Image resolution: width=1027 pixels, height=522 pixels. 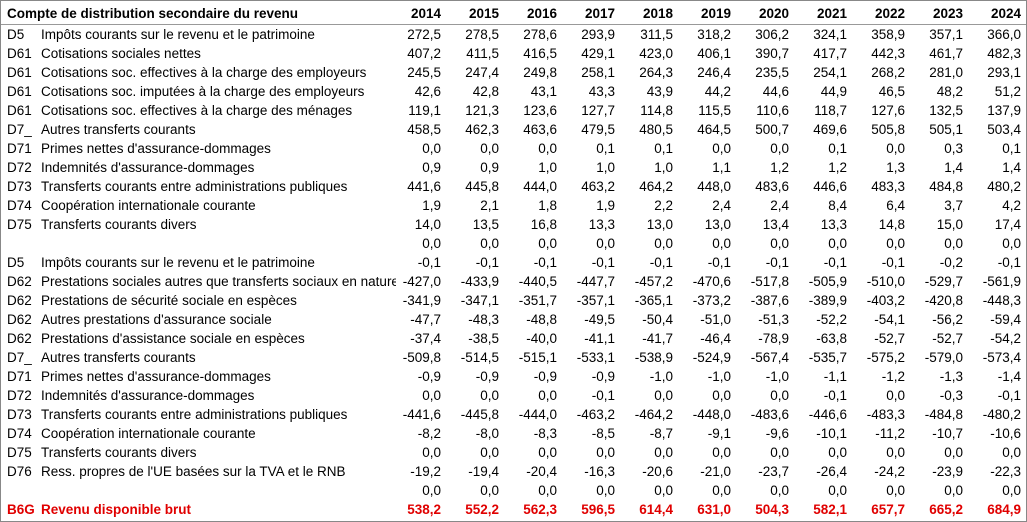 What do you see at coordinates (1004, 186) in the screenshot?
I see `value-cell: 480,2` at bounding box center [1004, 186].